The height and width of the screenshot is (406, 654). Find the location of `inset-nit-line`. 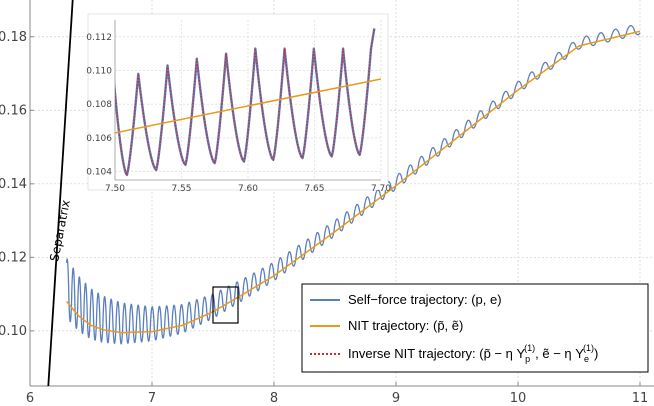

inset-nit-line is located at coordinates (248, 106).